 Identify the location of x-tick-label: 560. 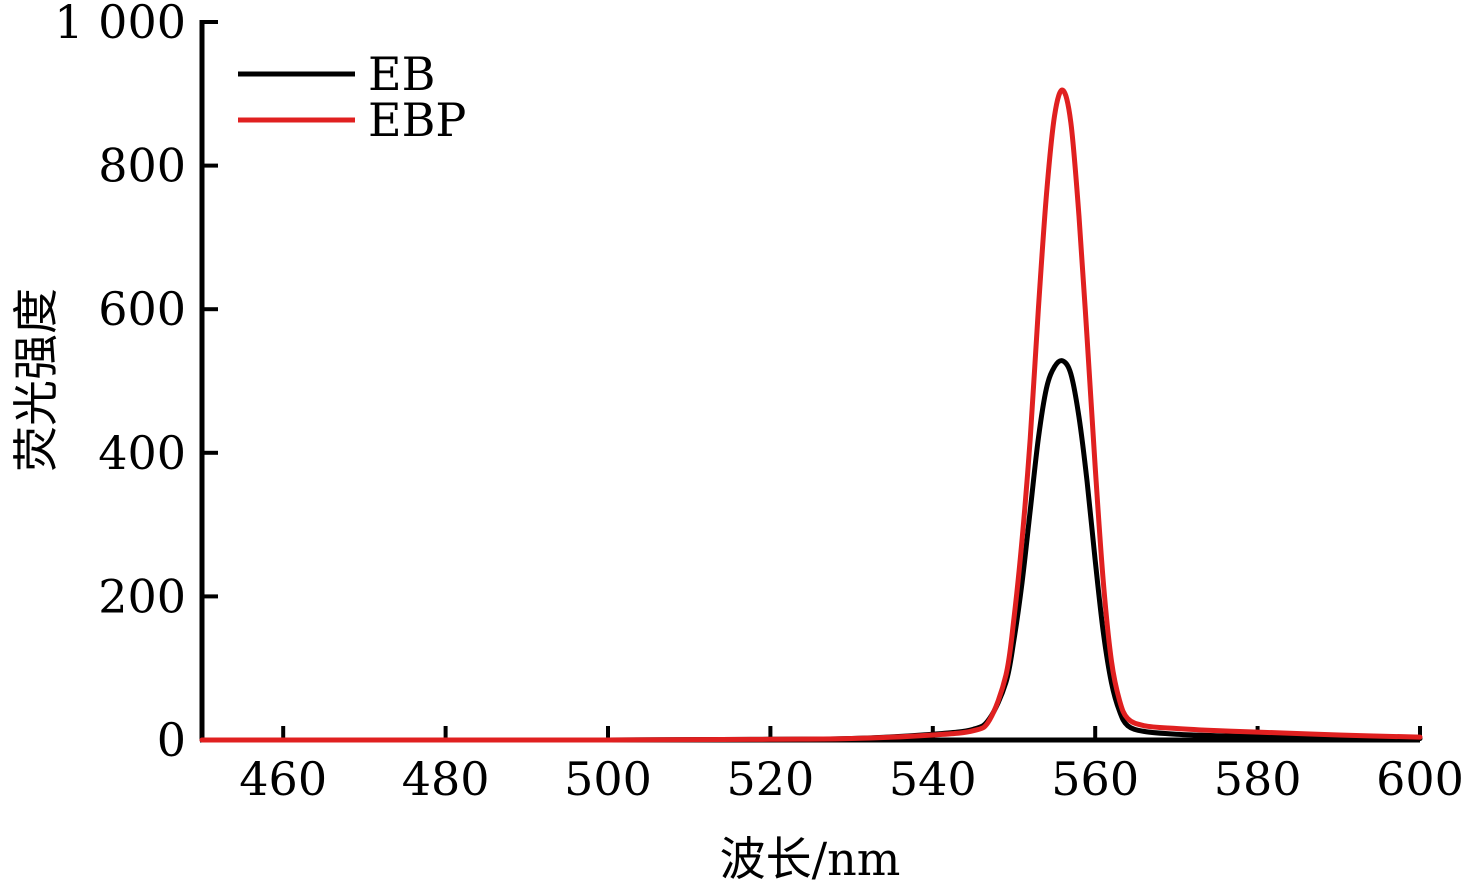
(1095, 779).